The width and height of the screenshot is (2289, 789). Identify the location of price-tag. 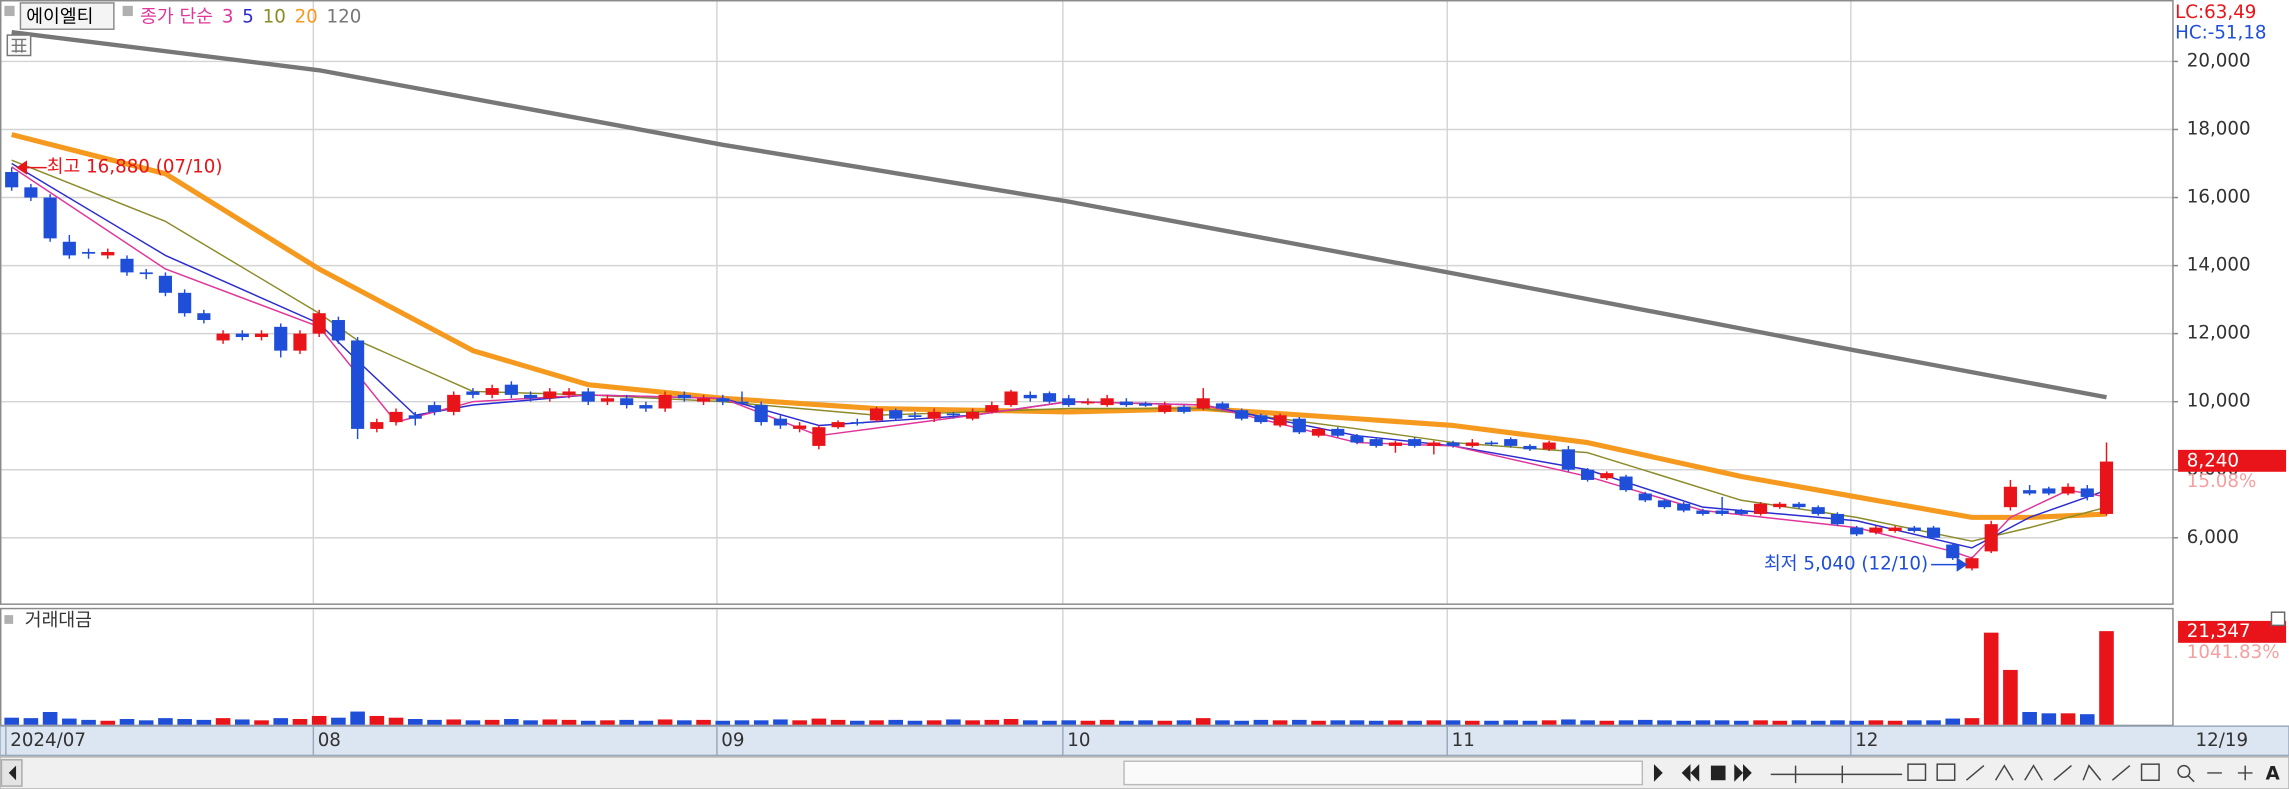
(2232, 460).